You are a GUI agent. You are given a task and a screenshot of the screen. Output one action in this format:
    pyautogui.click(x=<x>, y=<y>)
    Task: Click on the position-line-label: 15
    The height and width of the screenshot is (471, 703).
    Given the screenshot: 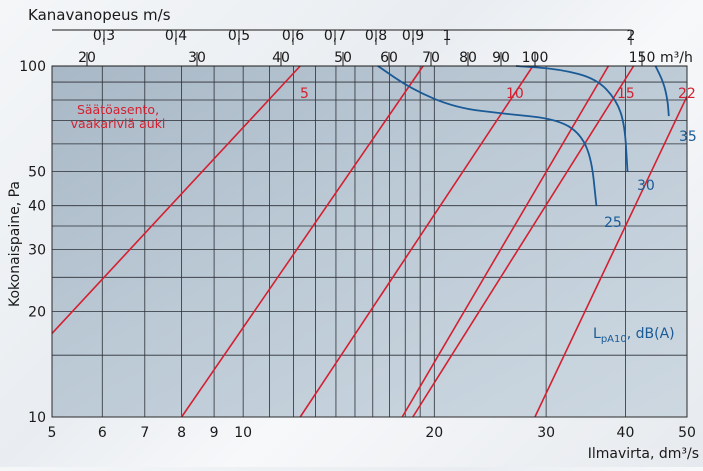 What is the action you would take?
    pyautogui.click(x=626, y=94)
    